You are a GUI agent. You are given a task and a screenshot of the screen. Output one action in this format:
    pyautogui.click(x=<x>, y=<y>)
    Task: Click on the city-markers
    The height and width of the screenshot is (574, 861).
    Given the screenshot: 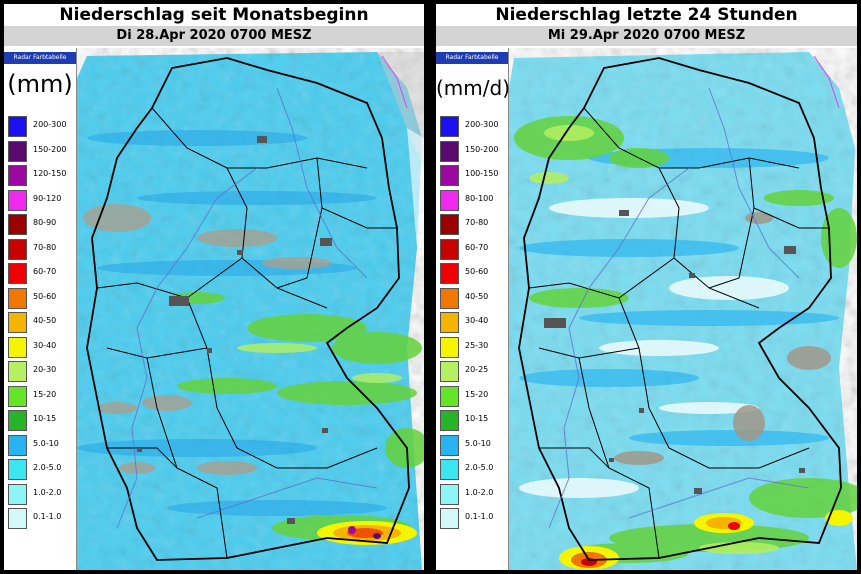 What is the action you would take?
    pyautogui.click(x=674, y=352)
    